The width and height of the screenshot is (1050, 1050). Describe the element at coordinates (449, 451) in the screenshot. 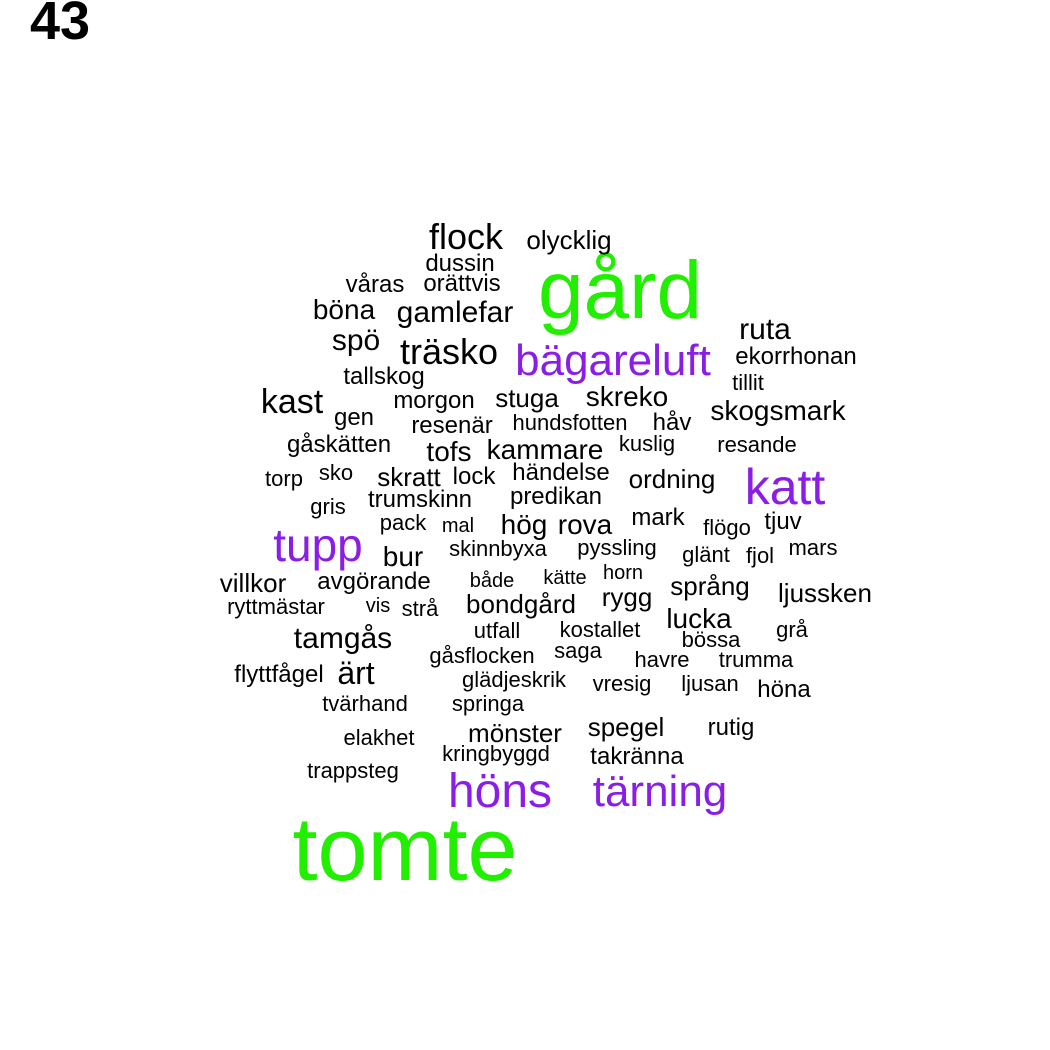

I see `cloud-word: tofs` at that location.